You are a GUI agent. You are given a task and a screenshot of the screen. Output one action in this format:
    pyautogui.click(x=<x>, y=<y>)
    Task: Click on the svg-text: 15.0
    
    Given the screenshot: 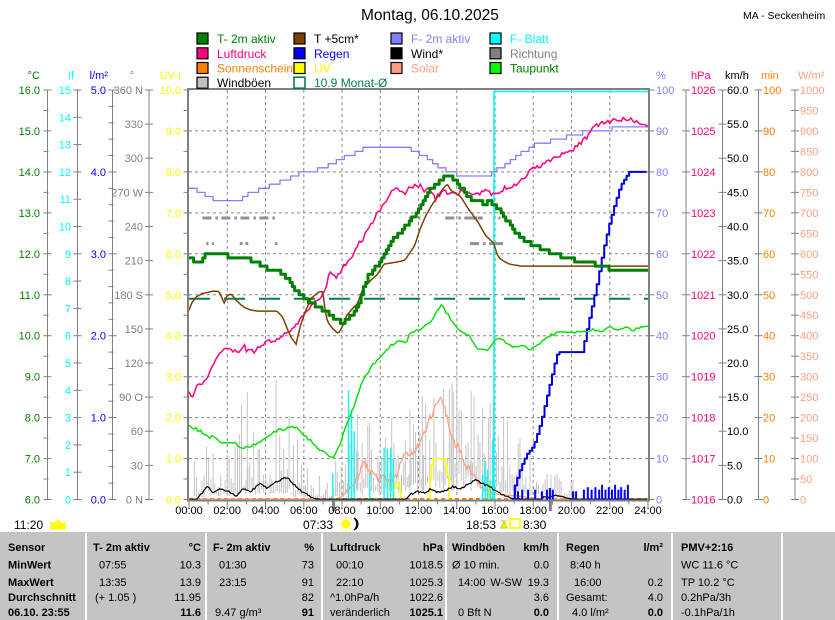 What is the action you would take?
    pyautogui.click(x=29, y=132)
    